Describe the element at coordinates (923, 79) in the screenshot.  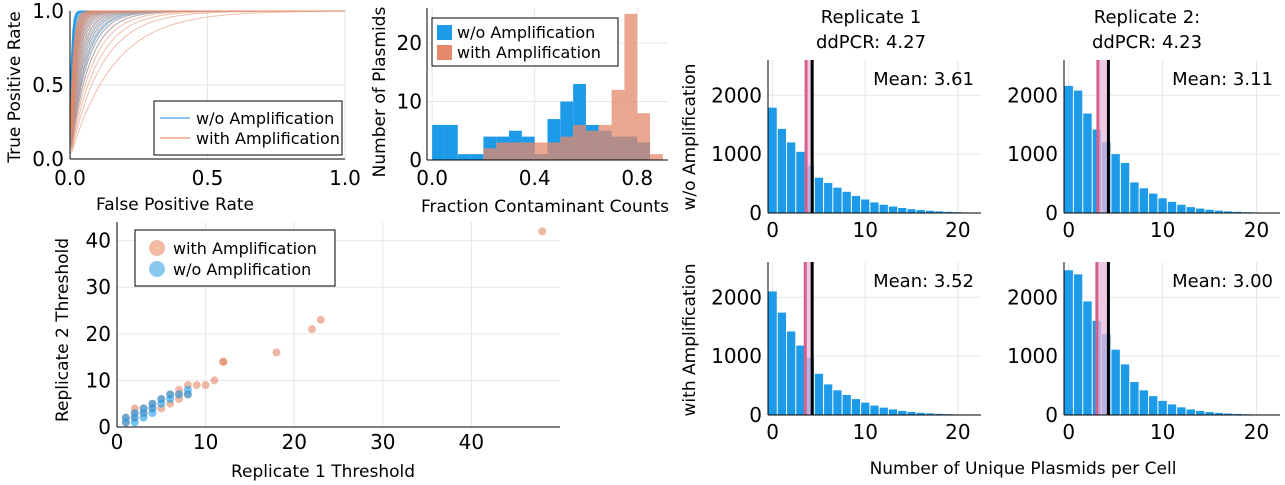
I see `plasmid-mean-label: Mean: 3.61` at that location.